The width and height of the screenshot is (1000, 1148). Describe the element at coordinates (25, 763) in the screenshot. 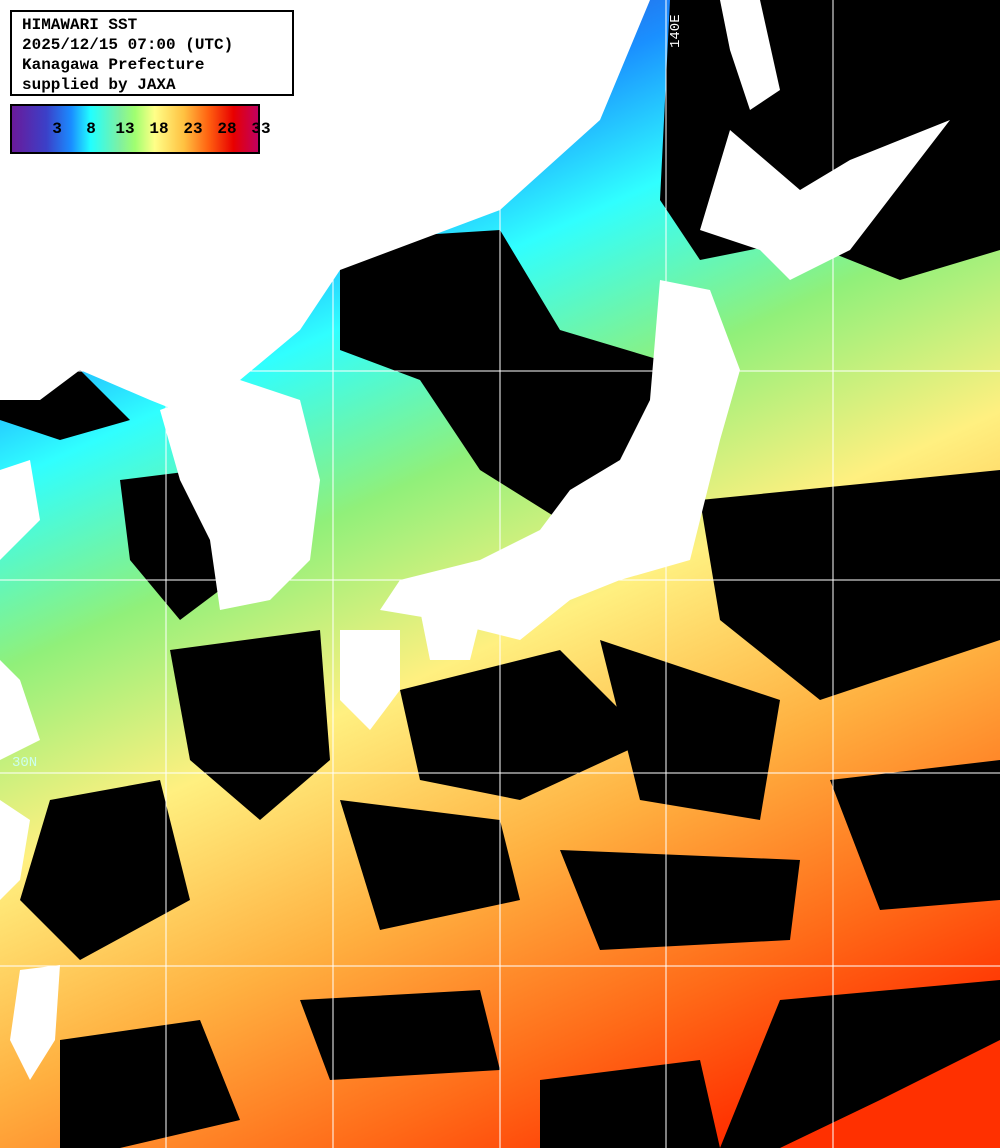

I see `lat-label-30n: 30N` at that location.